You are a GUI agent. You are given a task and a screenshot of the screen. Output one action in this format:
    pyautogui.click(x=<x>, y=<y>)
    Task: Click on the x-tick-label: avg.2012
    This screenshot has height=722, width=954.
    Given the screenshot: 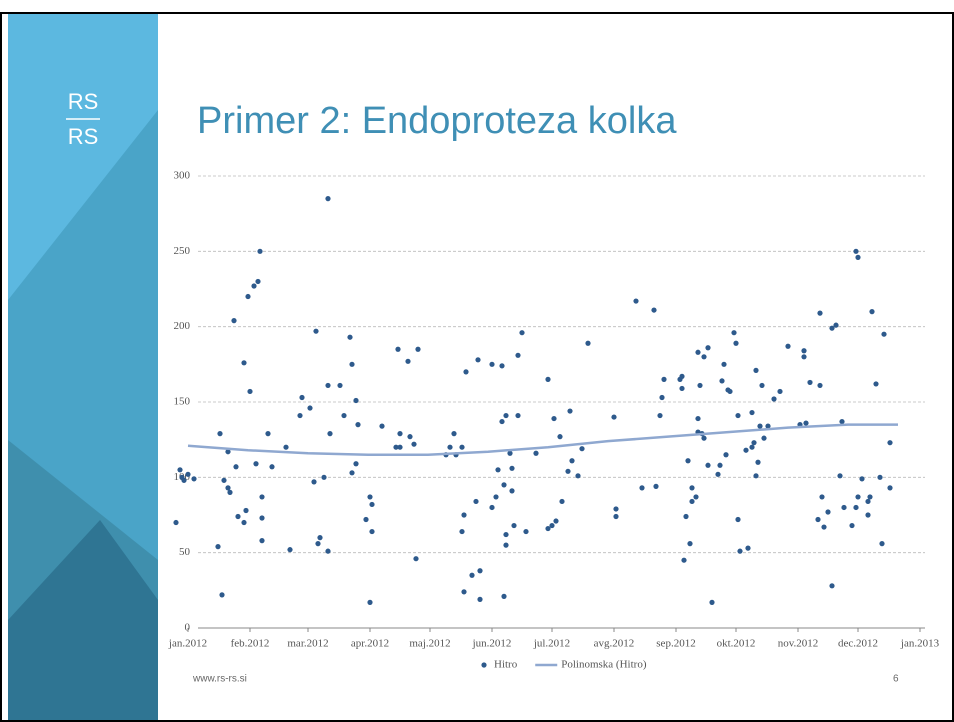 What is the action you would take?
    pyautogui.click(x=614, y=644)
    